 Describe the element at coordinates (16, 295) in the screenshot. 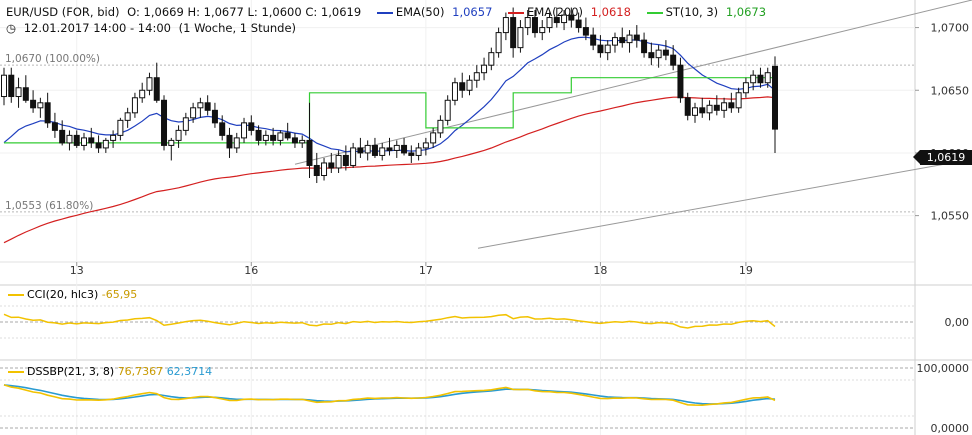

I see `cci-swatch` at that location.